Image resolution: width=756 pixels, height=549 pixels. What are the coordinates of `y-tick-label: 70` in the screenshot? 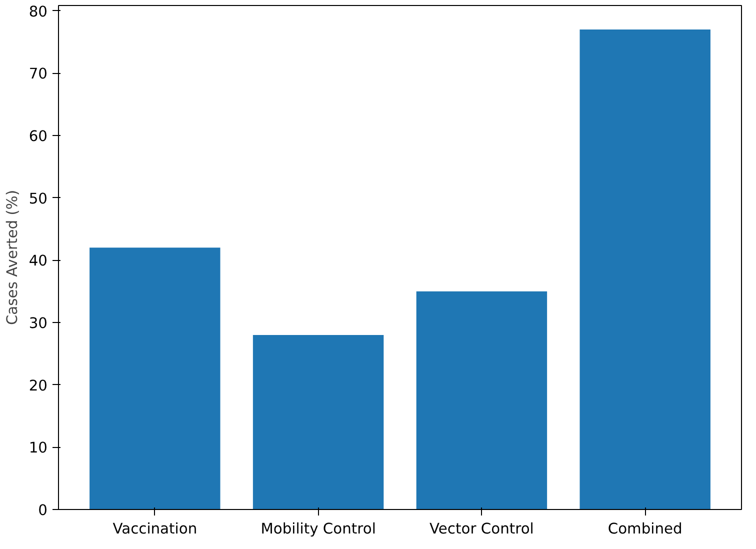 It's located at (38, 74).